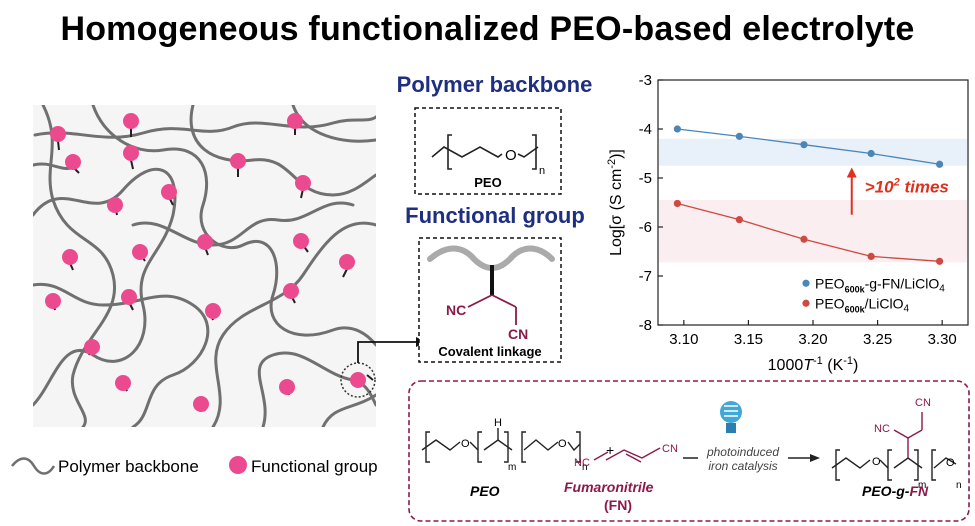  Describe the element at coordinates (808, 195) in the screenshot. I see `chart-series` at that location.